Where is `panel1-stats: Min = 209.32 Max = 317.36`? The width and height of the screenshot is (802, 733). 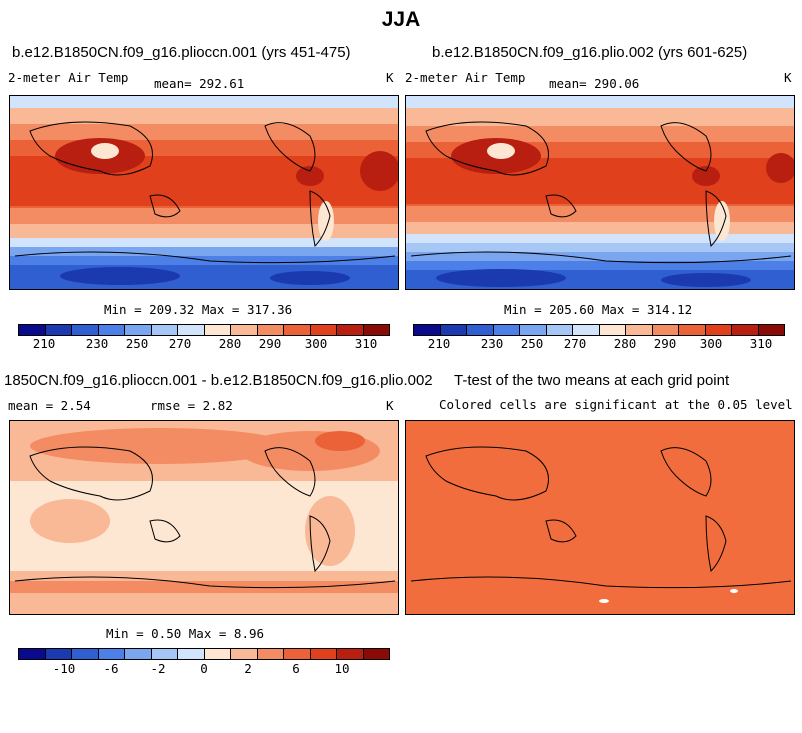 panel1-stats: Min = 209.32 Max = 317.36 is located at coordinates (198, 309).